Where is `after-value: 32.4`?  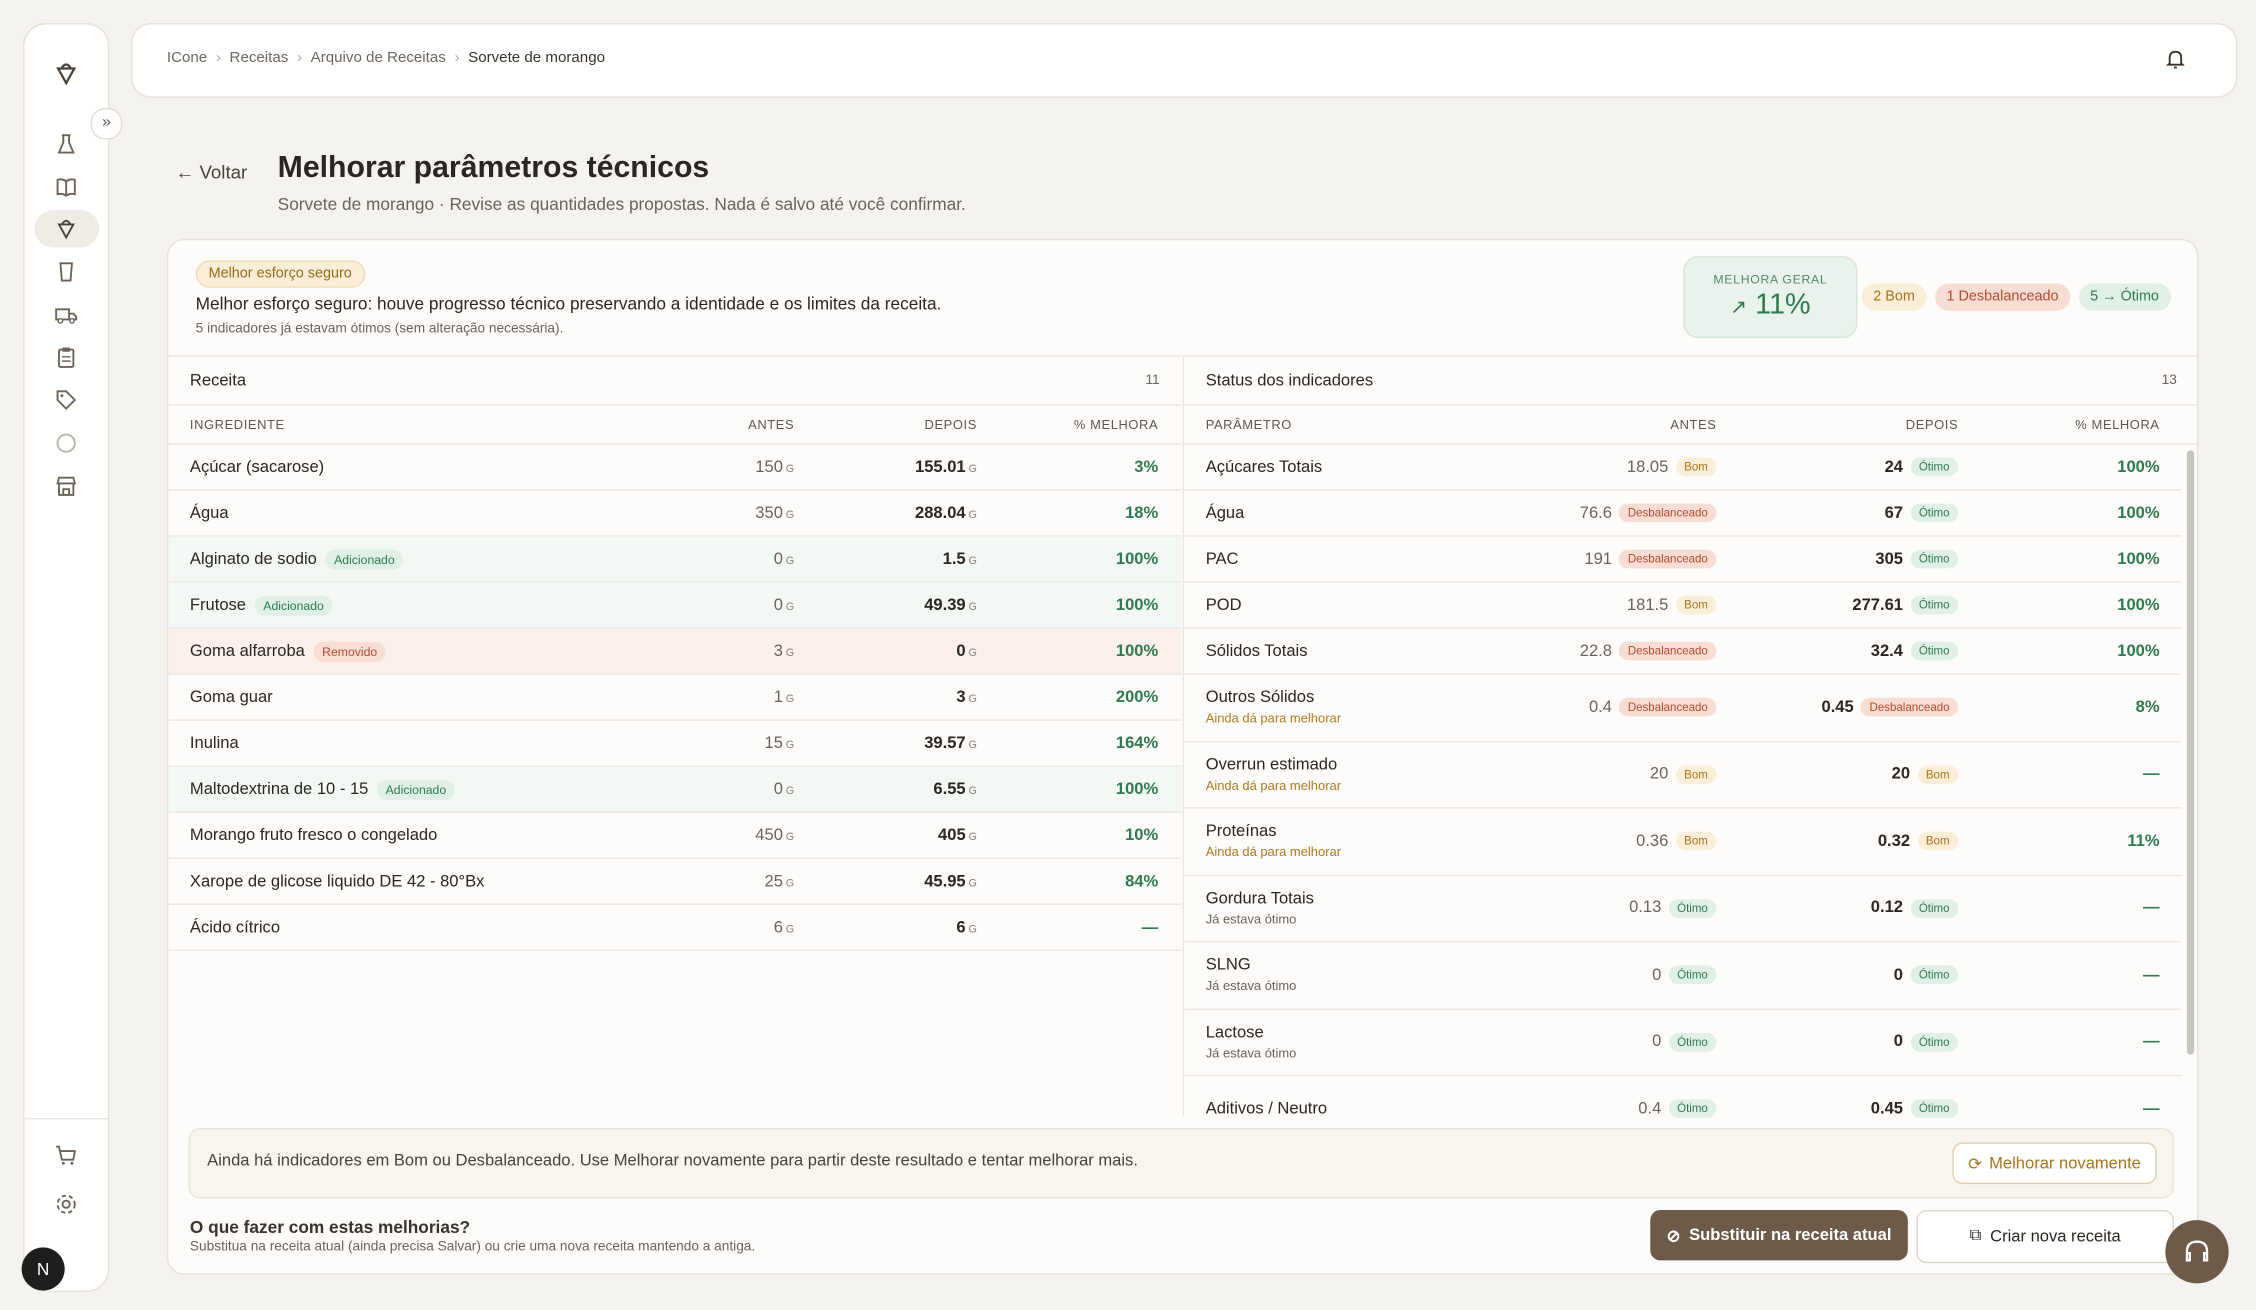
after-value: 32.4 is located at coordinates (1887, 651).